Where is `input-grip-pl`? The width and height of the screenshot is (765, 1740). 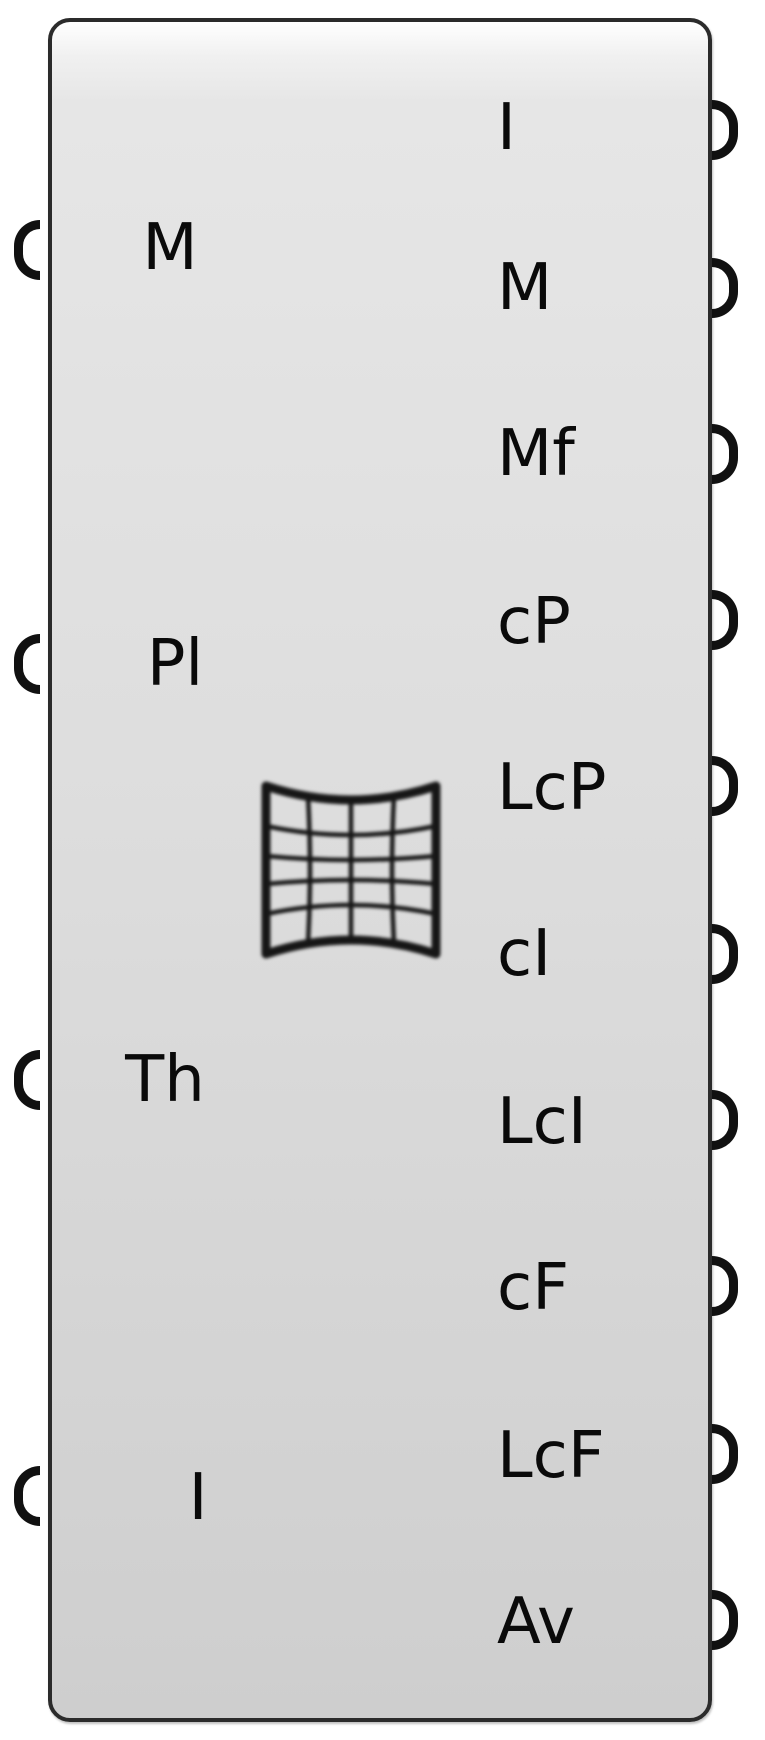 input-grip-pl is located at coordinates (27, 664).